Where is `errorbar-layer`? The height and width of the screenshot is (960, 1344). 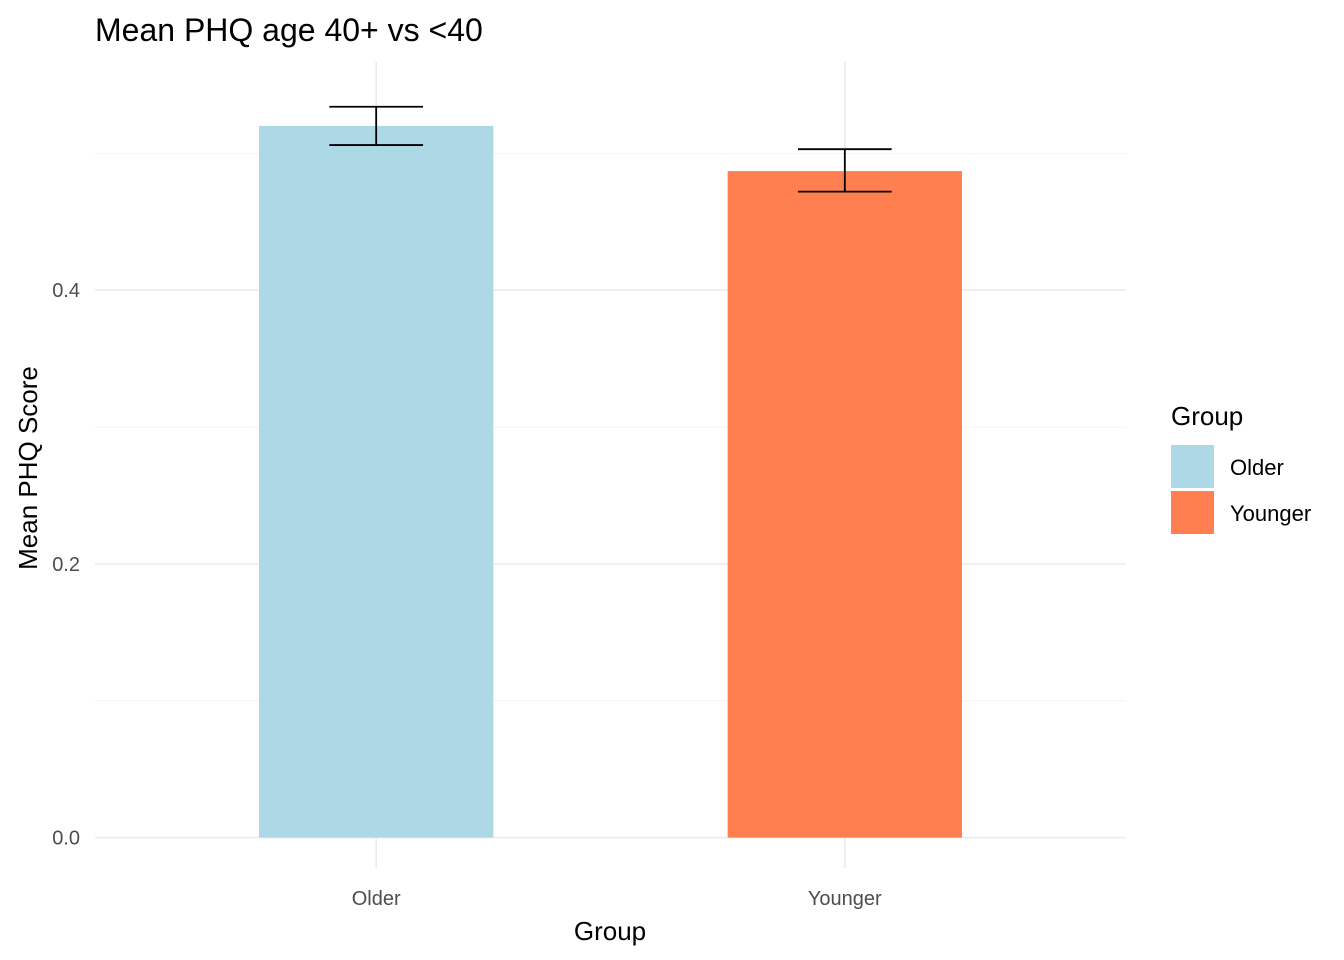
errorbar-layer is located at coordinates (610, 149).